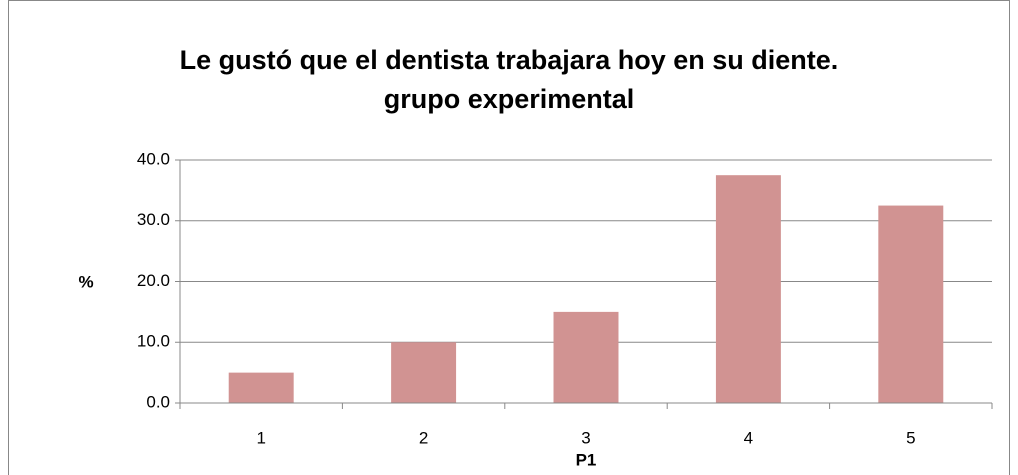 Image resolution: width=1018 pixels, height=475 pixels. I want to click on x-tick-label: 4, so click(748, 437).